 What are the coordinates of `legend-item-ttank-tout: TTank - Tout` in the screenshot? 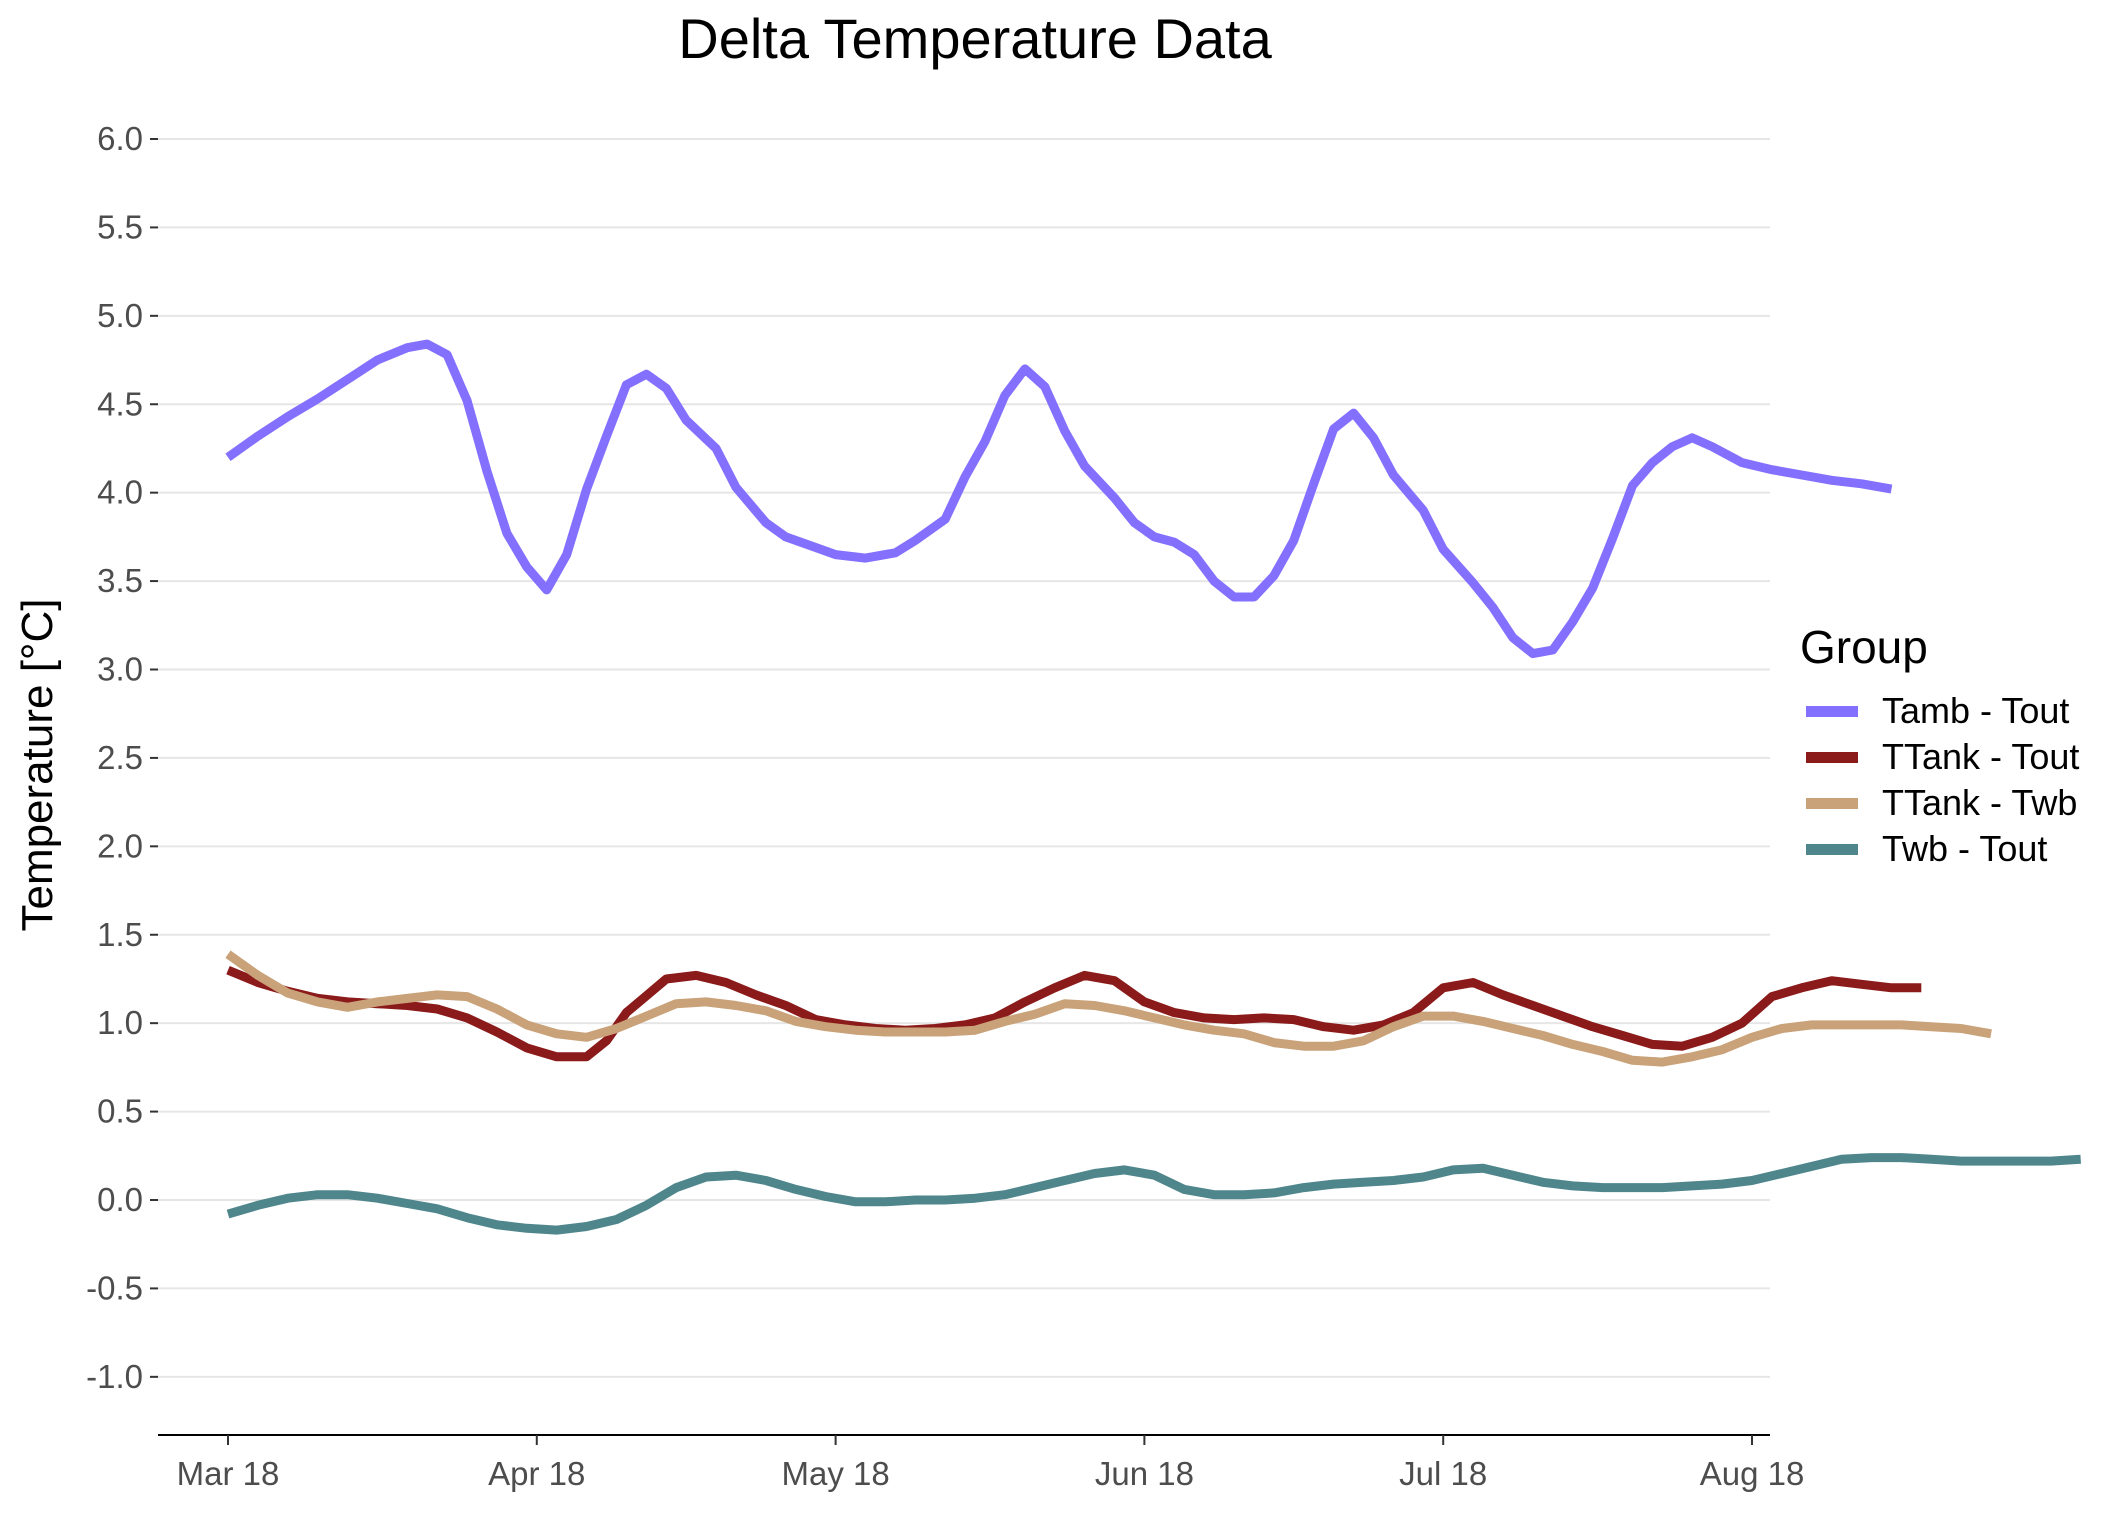 It's located at (1939, 757).